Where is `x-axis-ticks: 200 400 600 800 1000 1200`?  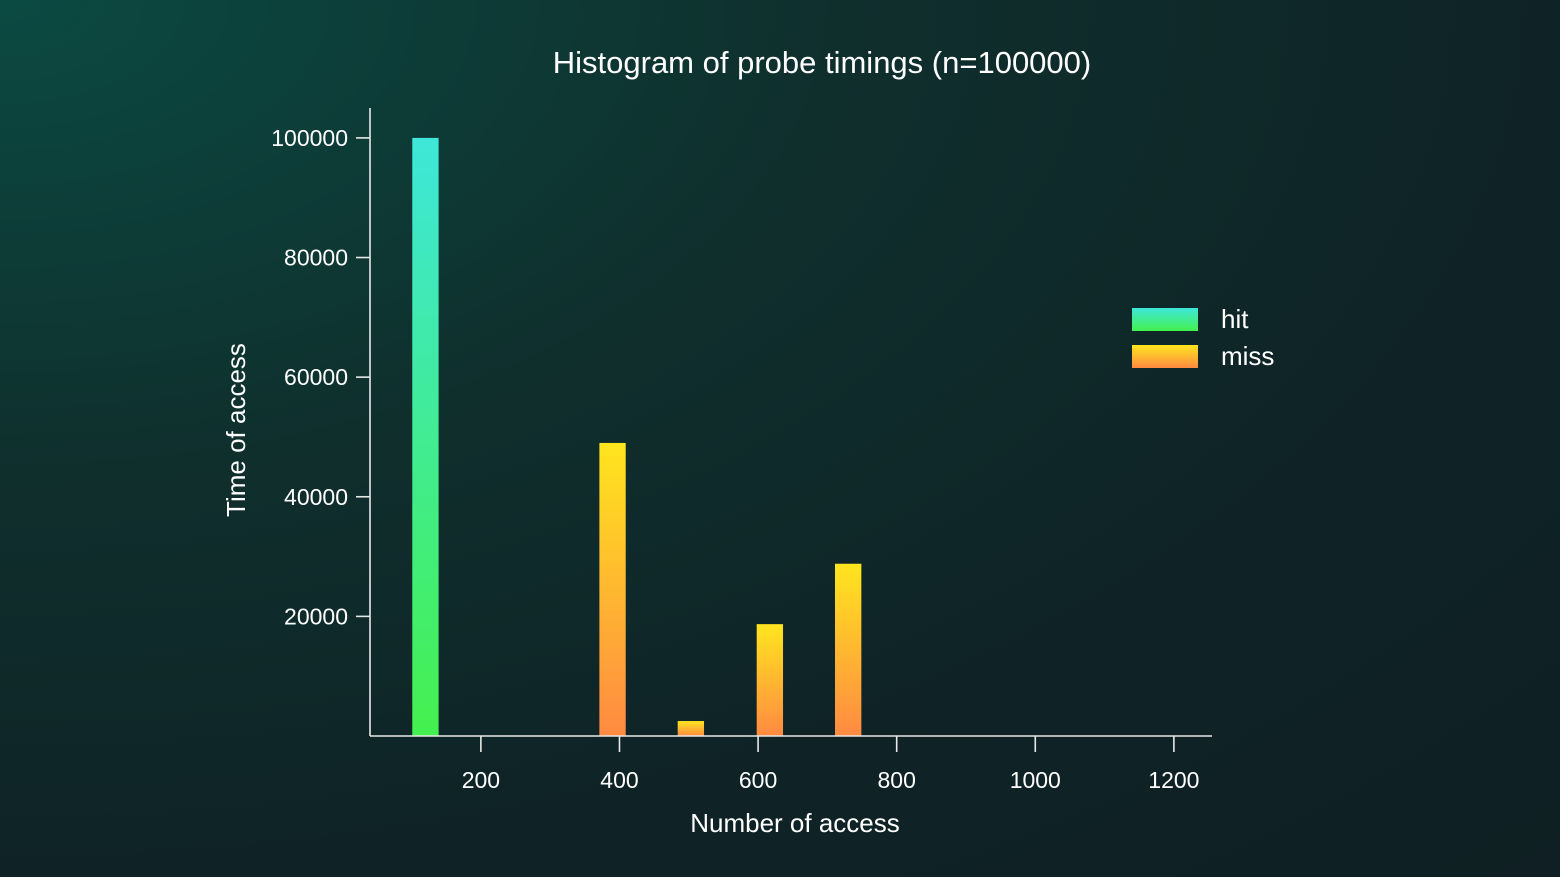
x-axis-ticks: 200 400 600 800 1000 1200 is located at coordinates (830, 764).